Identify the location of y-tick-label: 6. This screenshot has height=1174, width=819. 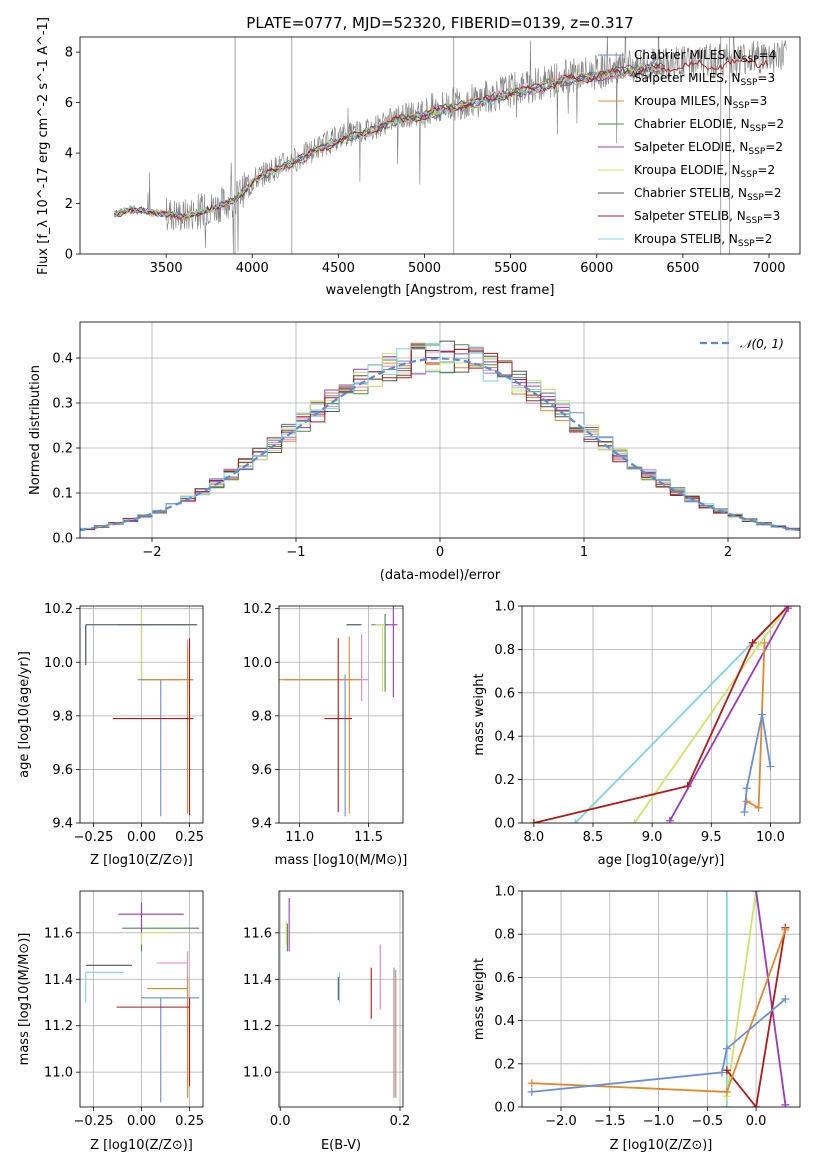
(69, 103).